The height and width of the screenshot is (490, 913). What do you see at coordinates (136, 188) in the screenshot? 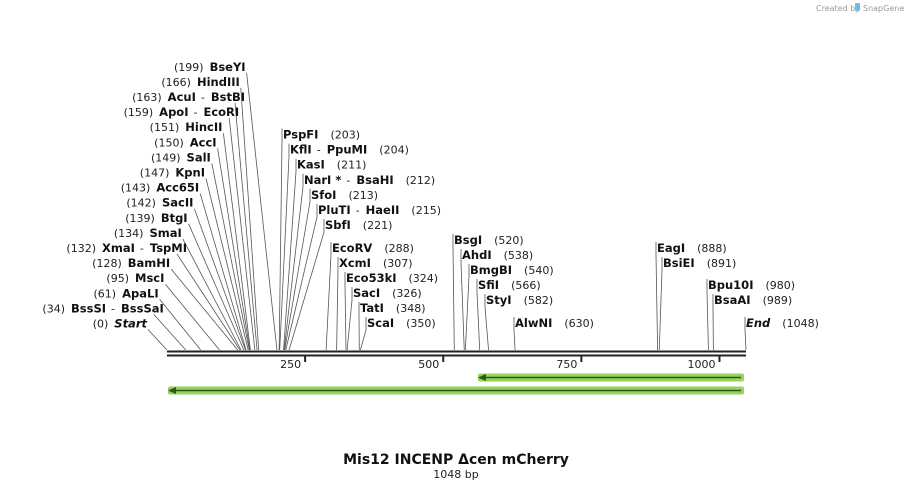
I see `site-position: (143)` at bounding box center [136, 188].